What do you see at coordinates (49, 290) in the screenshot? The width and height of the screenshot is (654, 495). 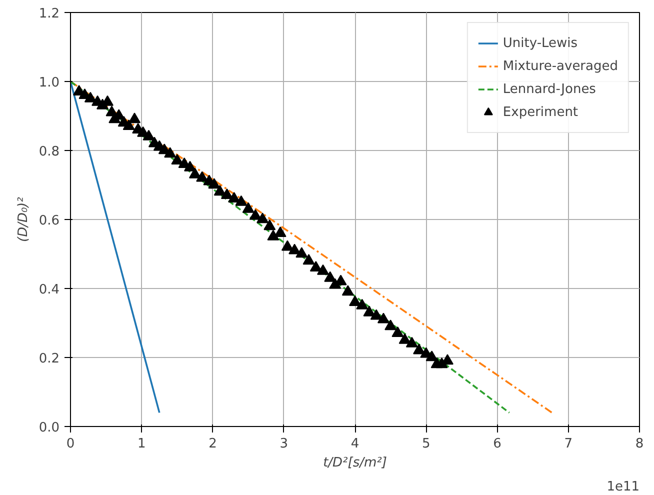 I see `y-tick-label: 0.4` at bounding box center [49, 290].